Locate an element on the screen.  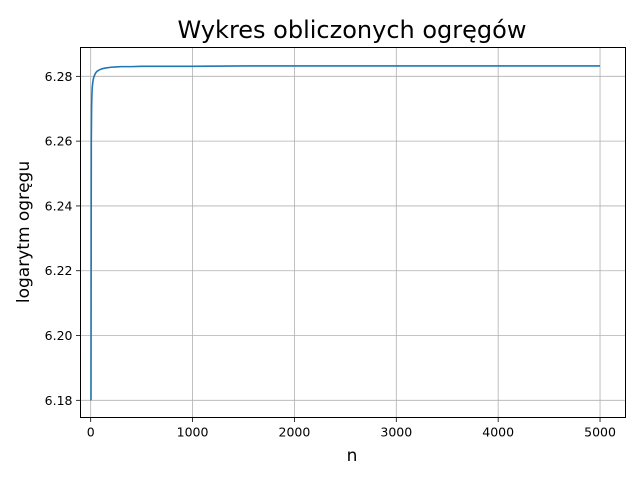
x-tick-label: 4000 is located at coordinates (498, 432).